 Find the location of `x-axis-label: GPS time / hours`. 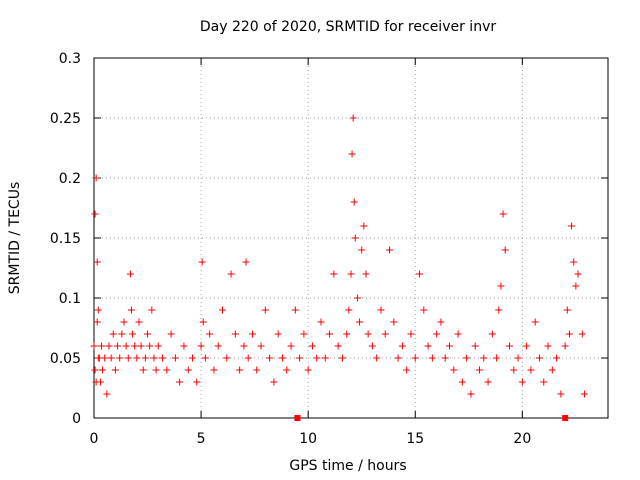

x-axis-label: GPS time / hours is located at coordinates (347, 466).